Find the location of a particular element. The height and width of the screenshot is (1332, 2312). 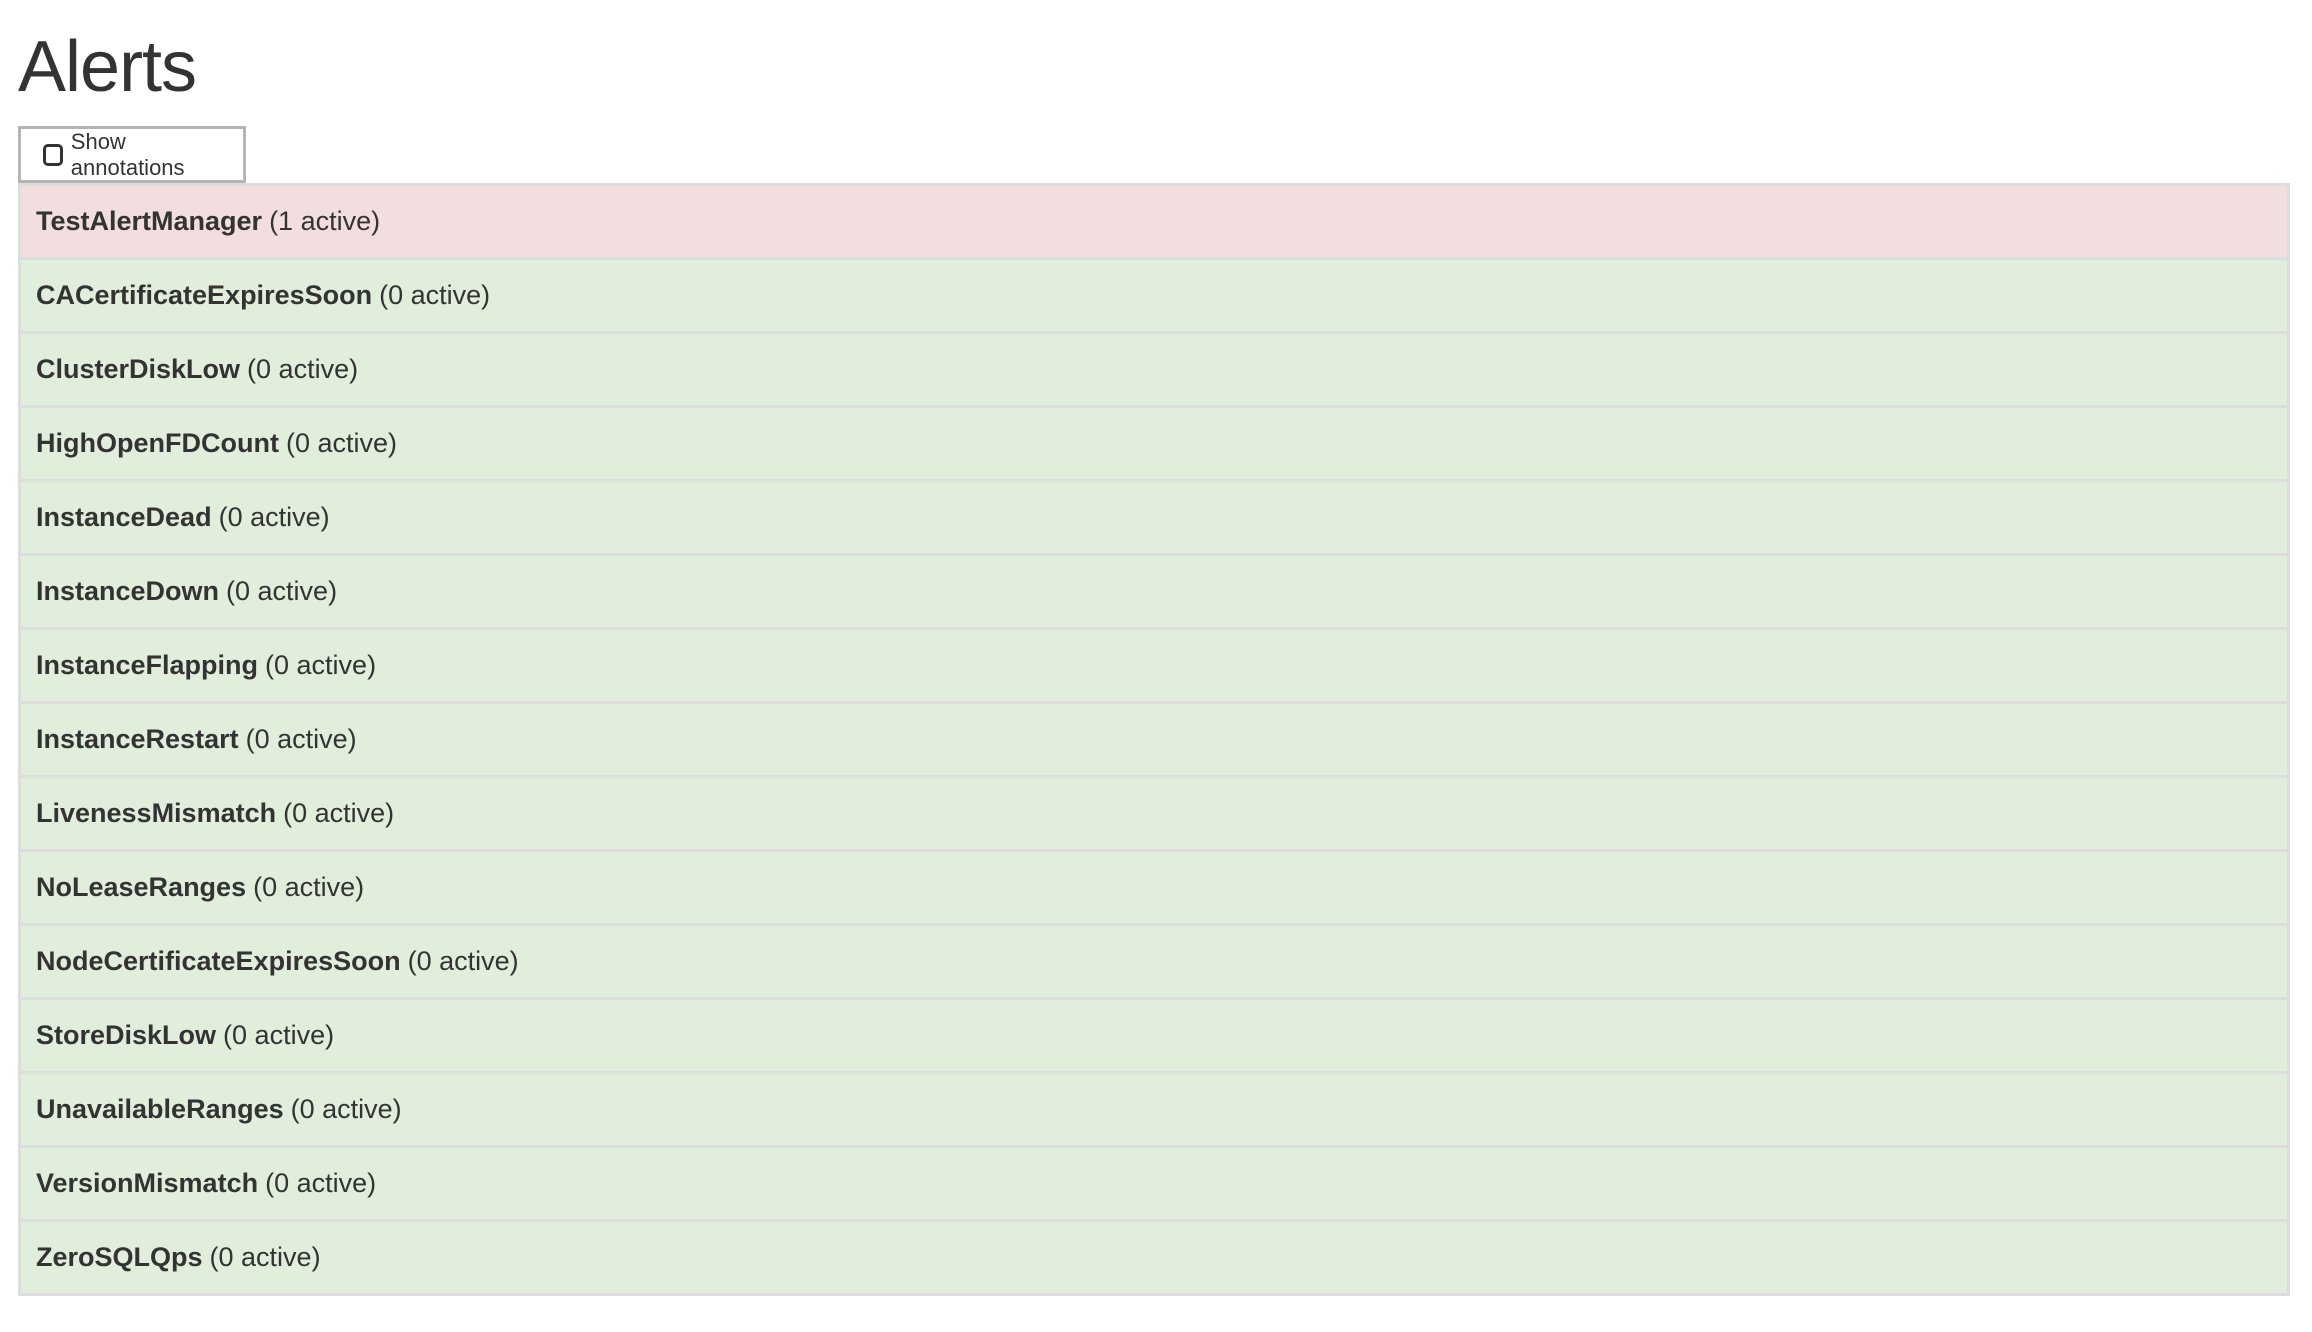

alert-name: UnavailableRanges is located at coordinates (160, 1109).